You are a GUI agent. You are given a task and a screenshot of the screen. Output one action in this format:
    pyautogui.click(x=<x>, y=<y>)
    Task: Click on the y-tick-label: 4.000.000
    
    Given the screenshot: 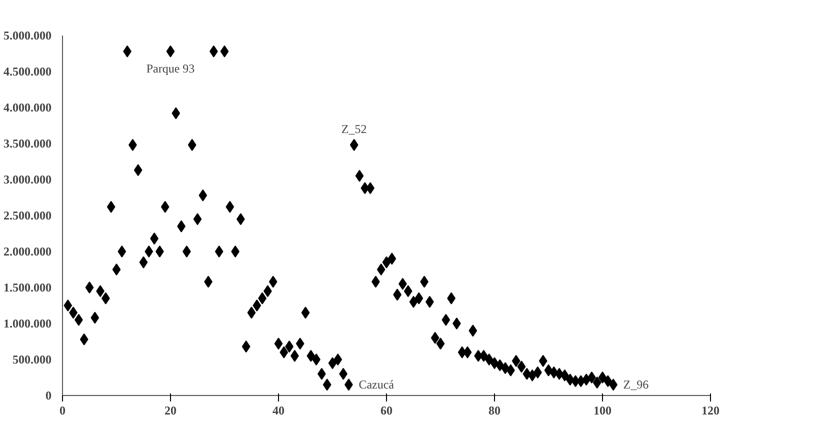 What is the action you would take?
    pyautogui.click(x=28, y=107)
    